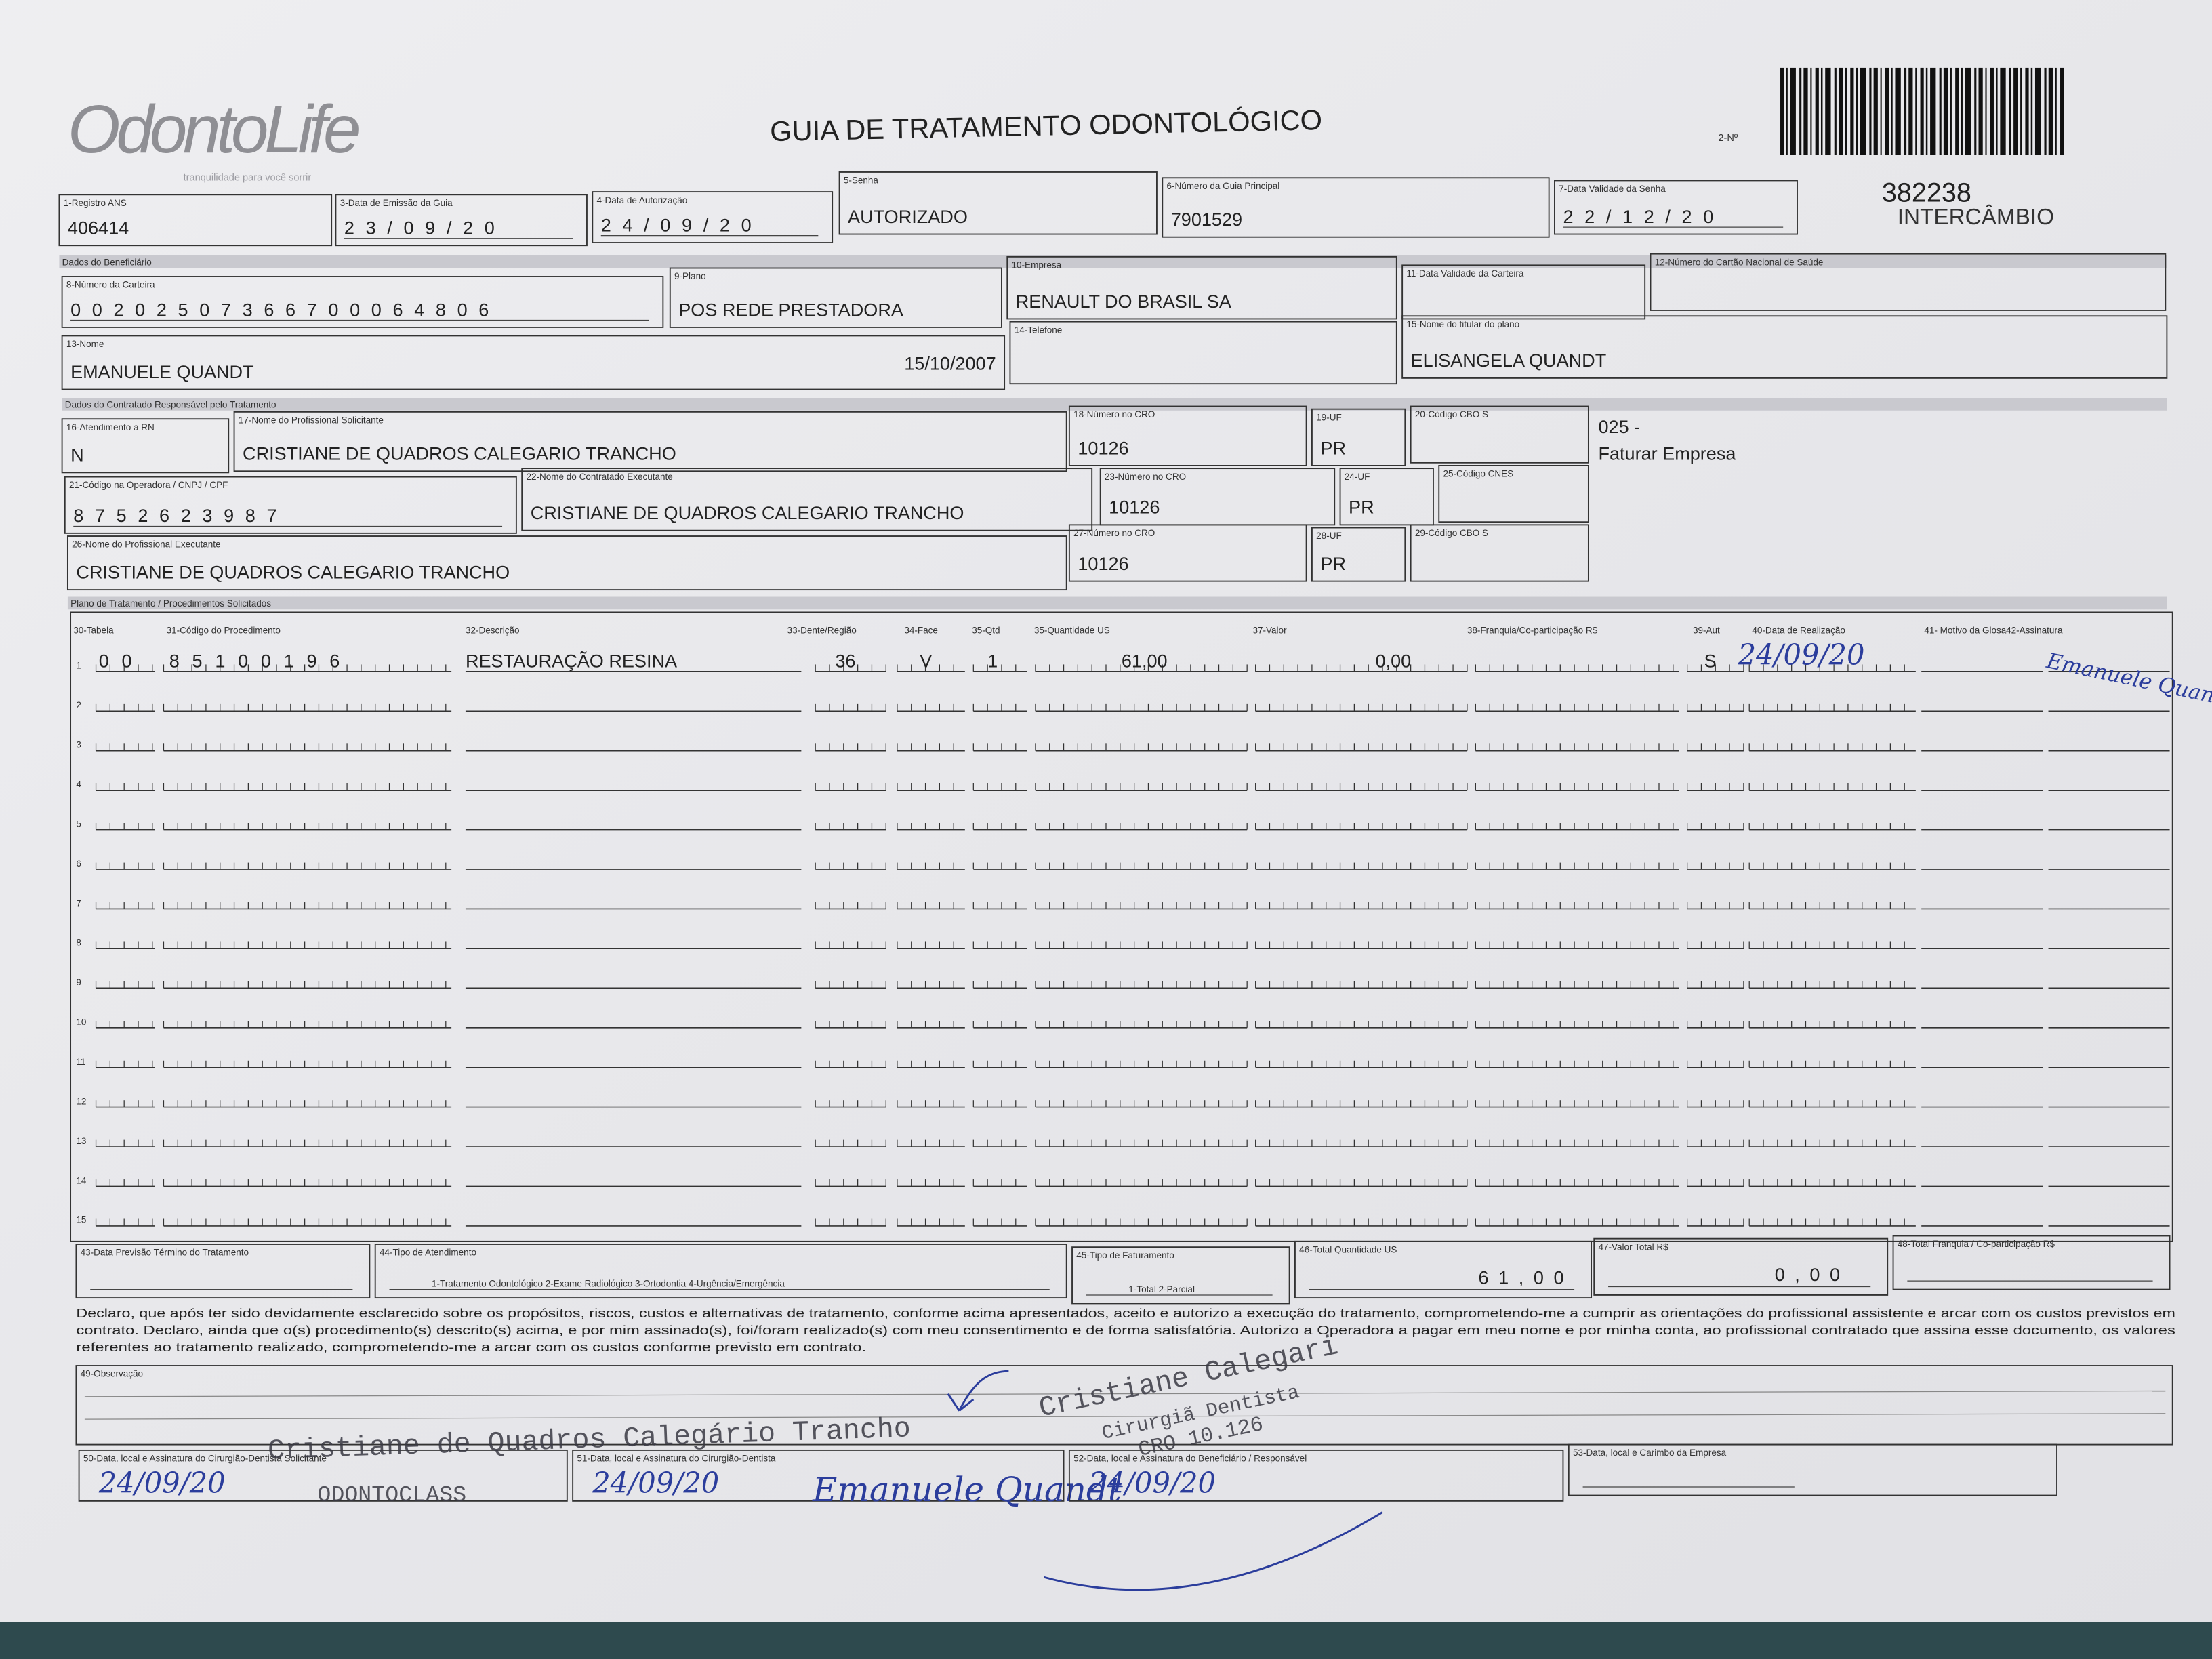 This screenshot has height=1659, width=2212. I want to click on number-note: INTERCÂMBIO, so click(1976, 217).